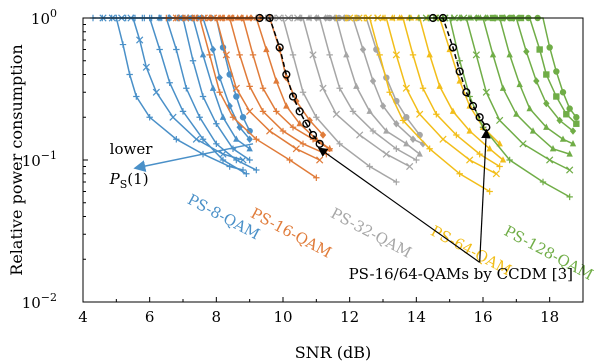  I want to click on y-tick-label: 10⁻¹, so click(39, 159).